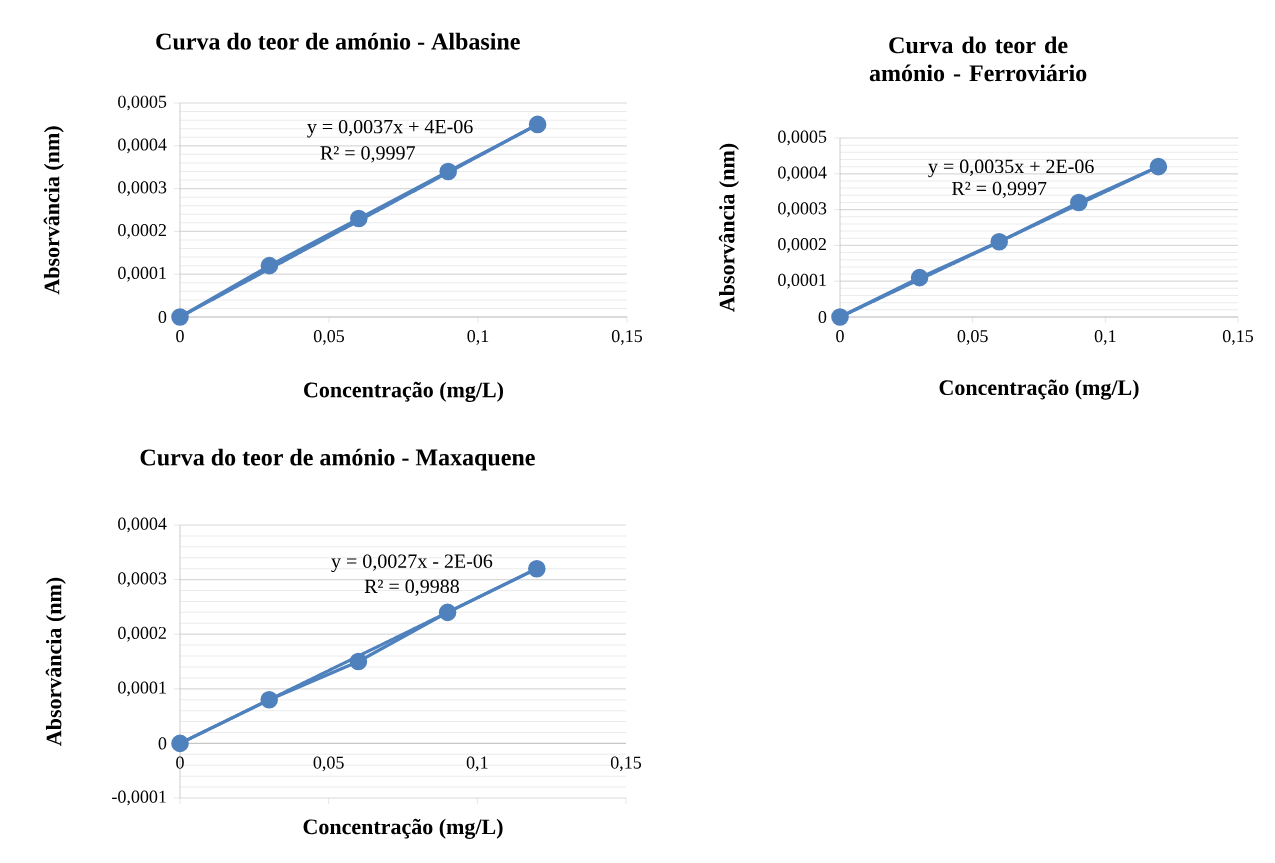  What do you see at coordinates (390, 128) in the screenshot?
I see `annotation: y = 0,0037x + 4E-06` at bounding box center [390, 128].